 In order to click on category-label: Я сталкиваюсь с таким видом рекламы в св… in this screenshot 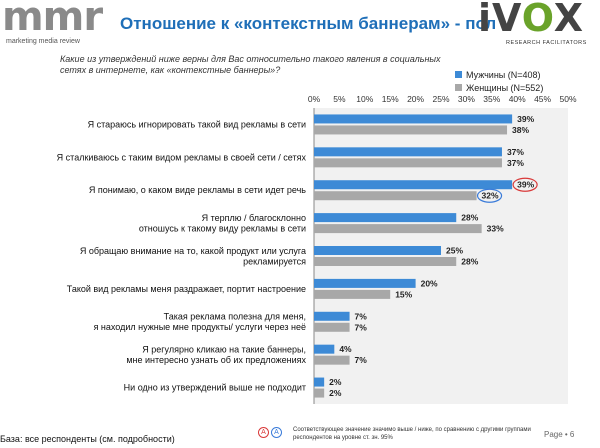, I will do `click(182, 157)`.